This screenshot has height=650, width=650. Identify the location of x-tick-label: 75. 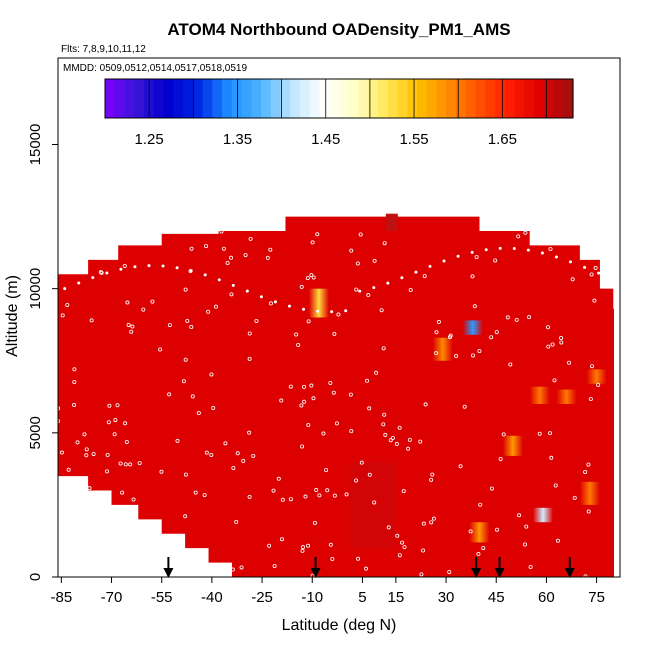
(596, 597).